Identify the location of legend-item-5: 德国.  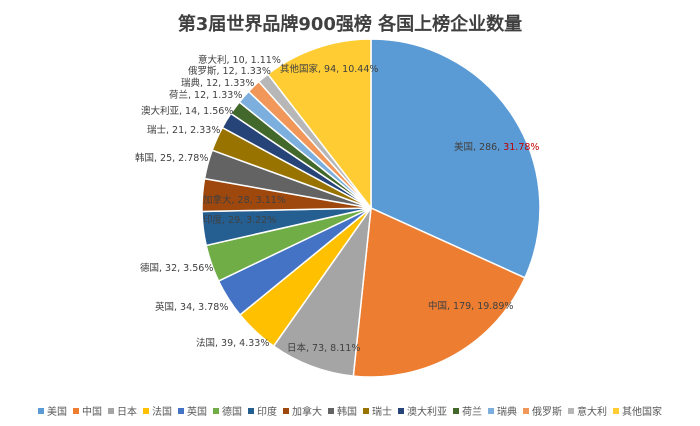
(227, 410).